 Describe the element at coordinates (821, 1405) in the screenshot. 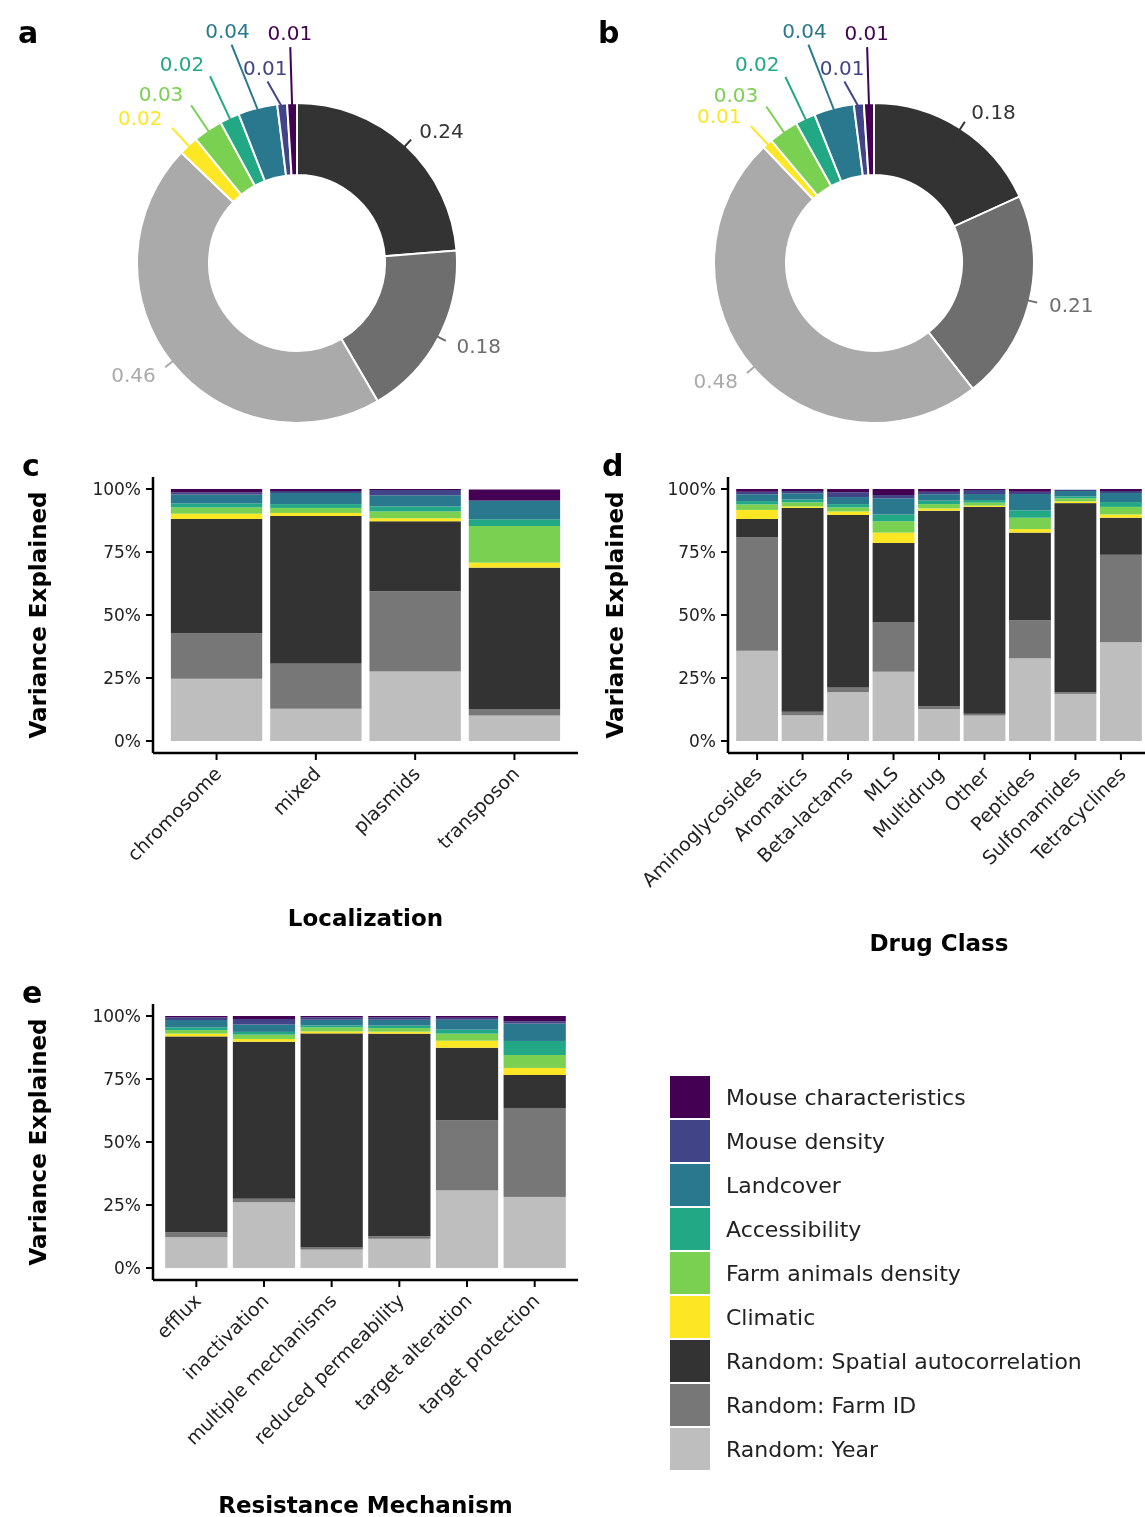

I see `legend-label: Random: Farm ID` at that location.